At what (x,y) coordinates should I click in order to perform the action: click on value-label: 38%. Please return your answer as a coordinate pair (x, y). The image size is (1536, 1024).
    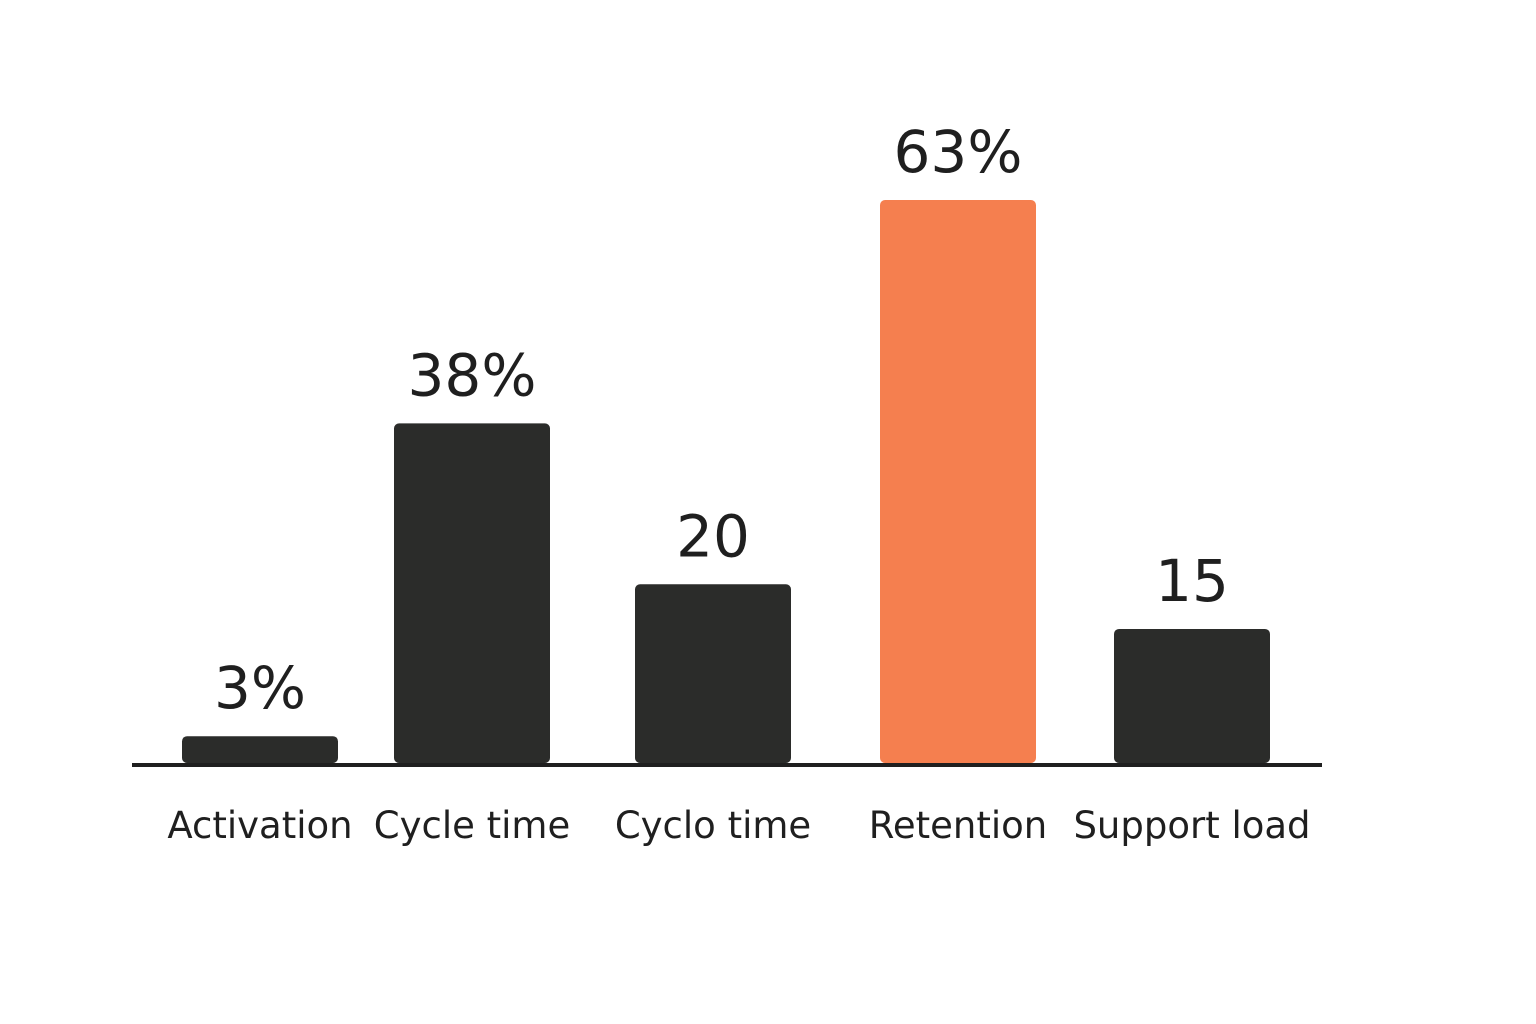
    Looking at the image, I should click on (472, 375).